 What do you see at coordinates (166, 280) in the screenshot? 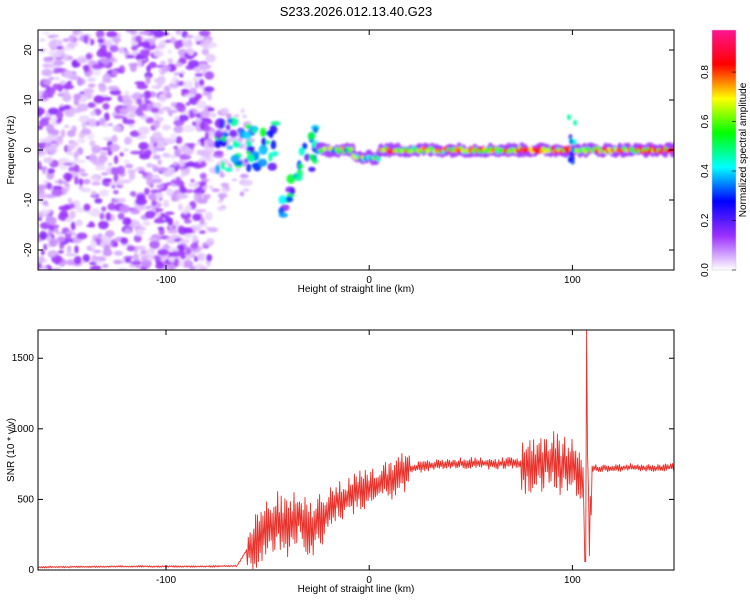
I see `spectrogram-x-tick-label: -100` at bounding box center [166, 280].